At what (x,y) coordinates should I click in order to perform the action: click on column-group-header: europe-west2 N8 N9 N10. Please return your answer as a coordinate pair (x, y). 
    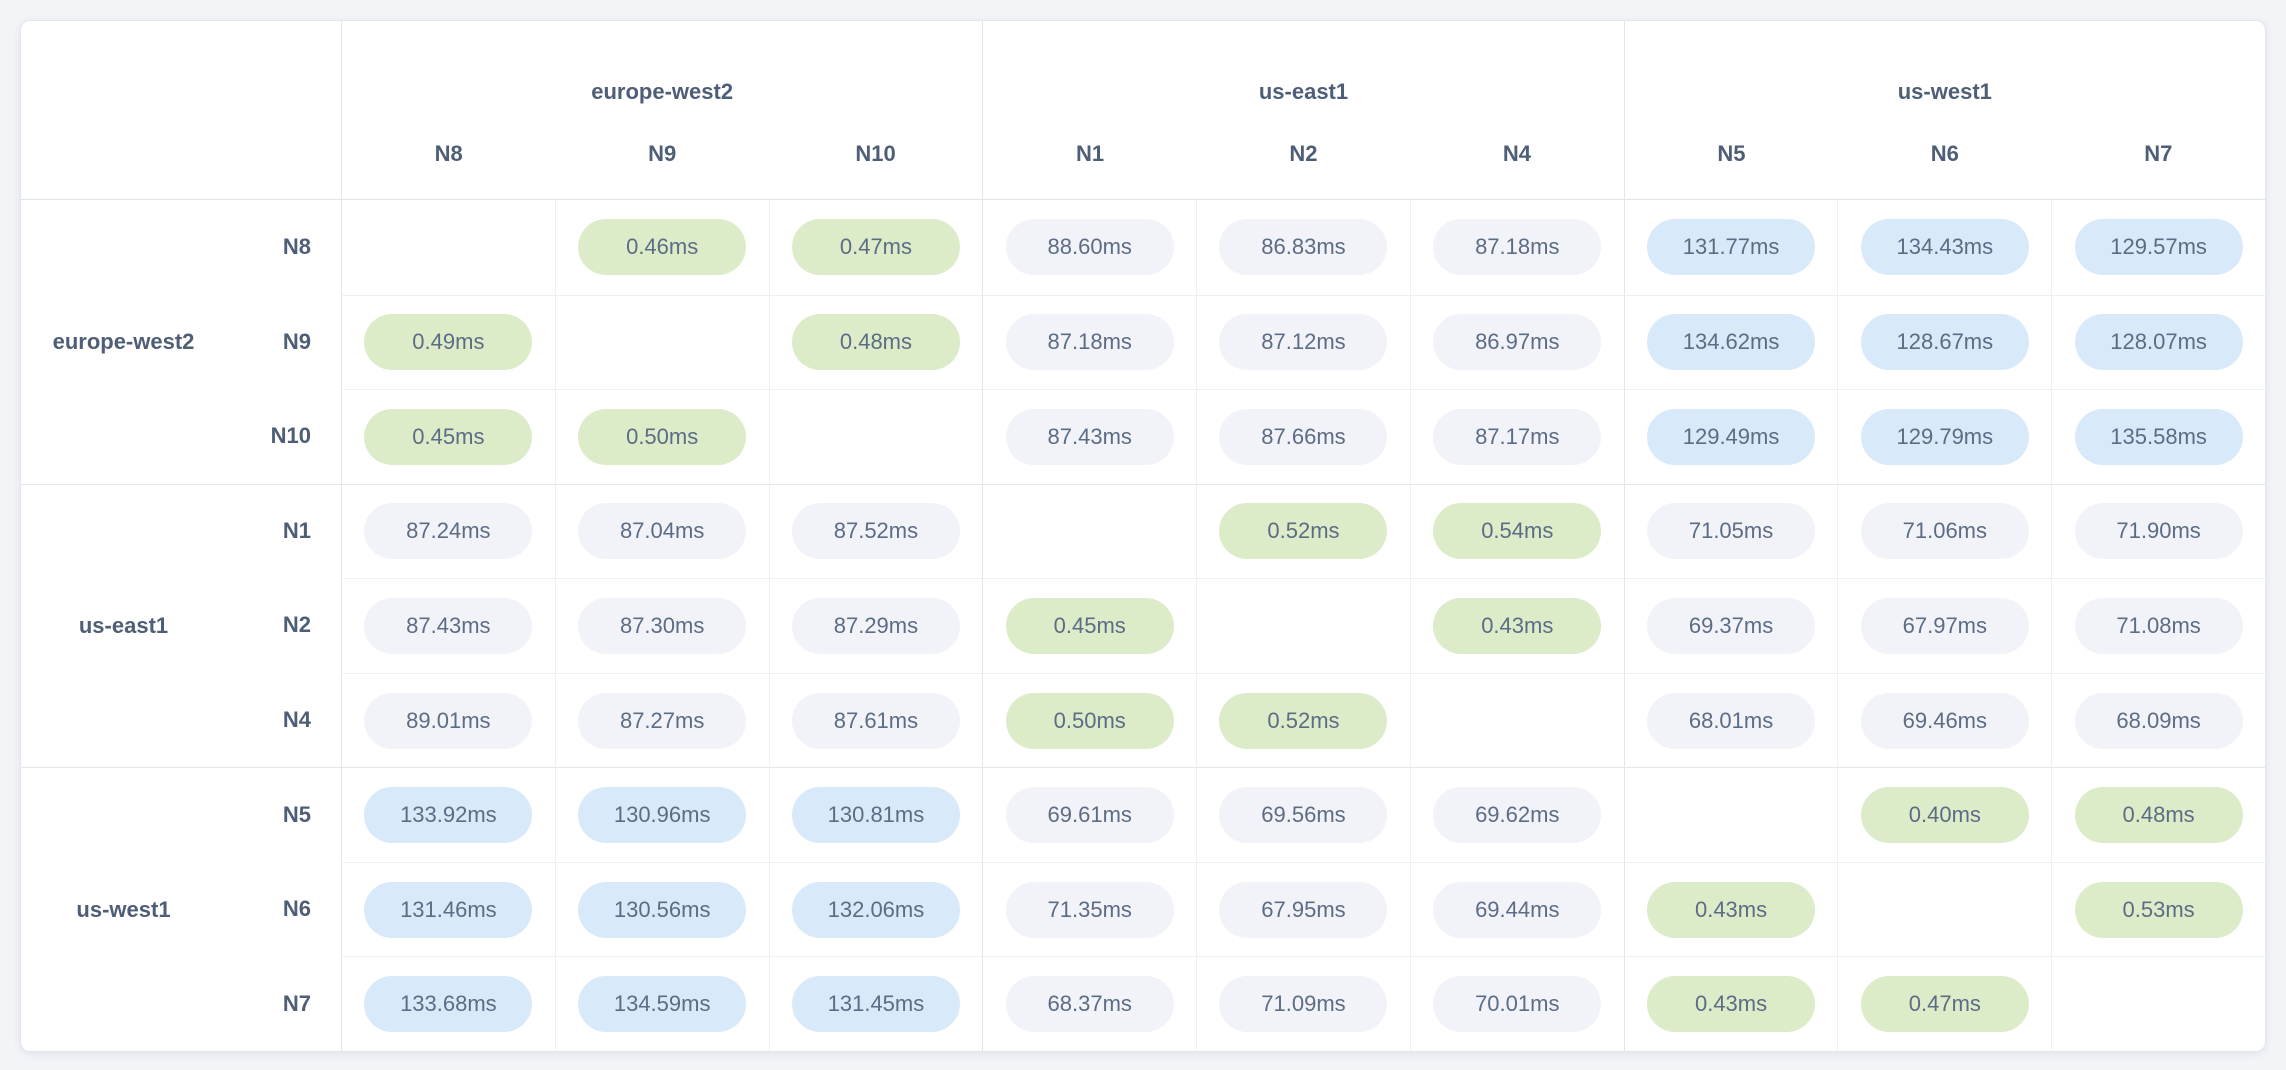
    Looking at the image, I should click on (662, 110).